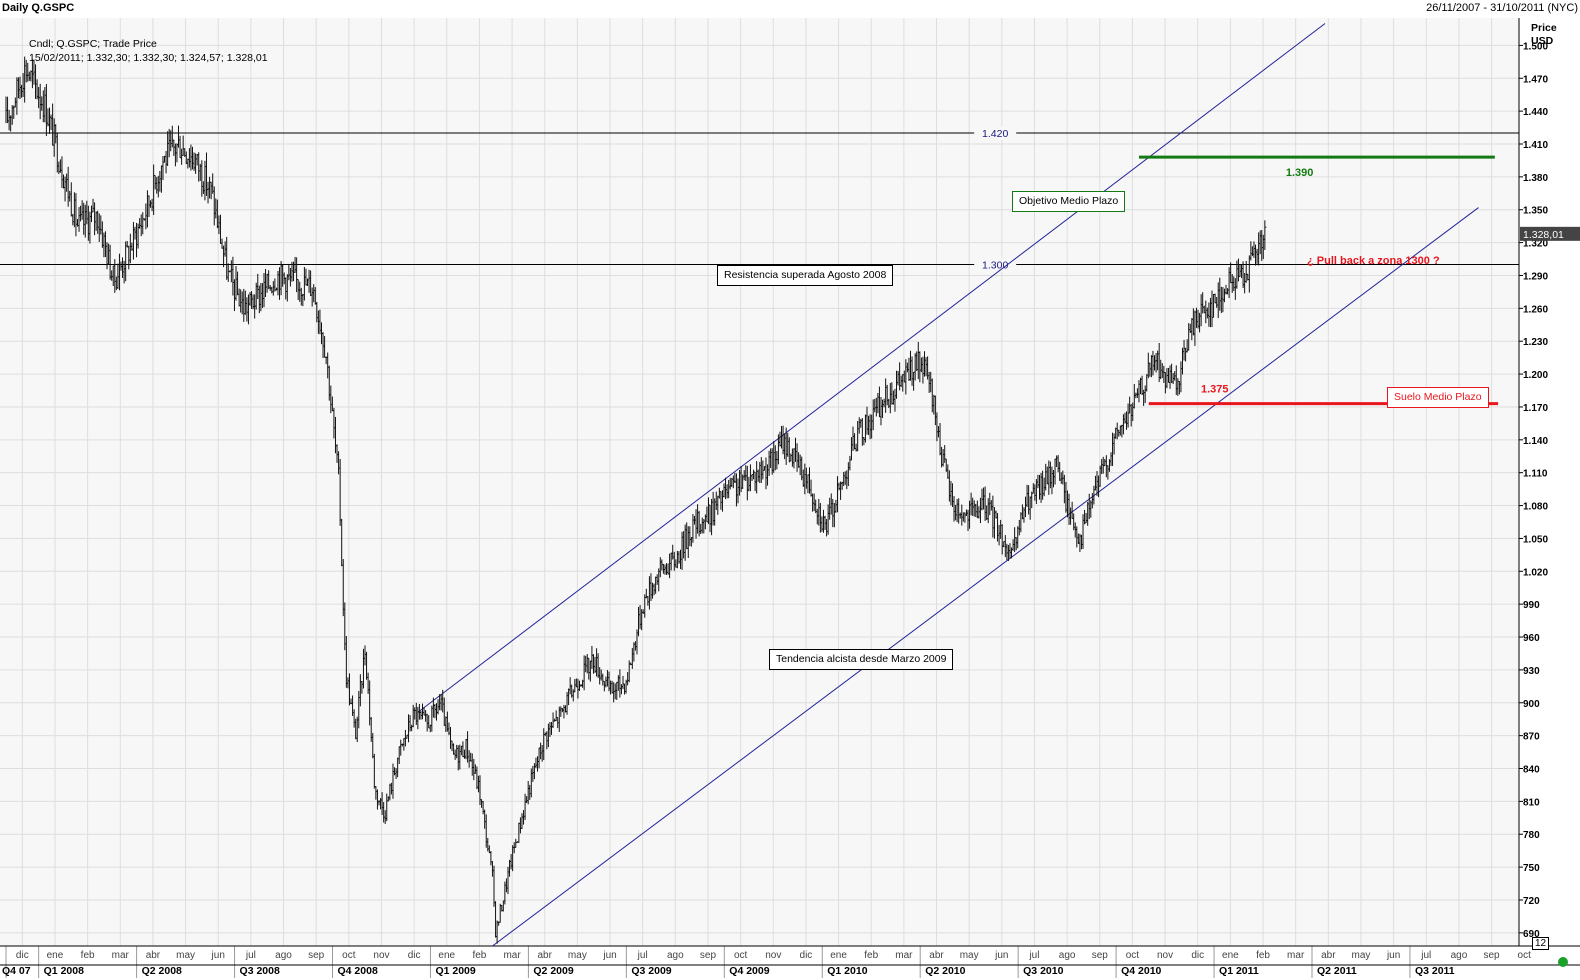  Describe the element at coordinates (358, 971) in the screenshot. I see `x-quarter-label: Q4 2008` at that location.